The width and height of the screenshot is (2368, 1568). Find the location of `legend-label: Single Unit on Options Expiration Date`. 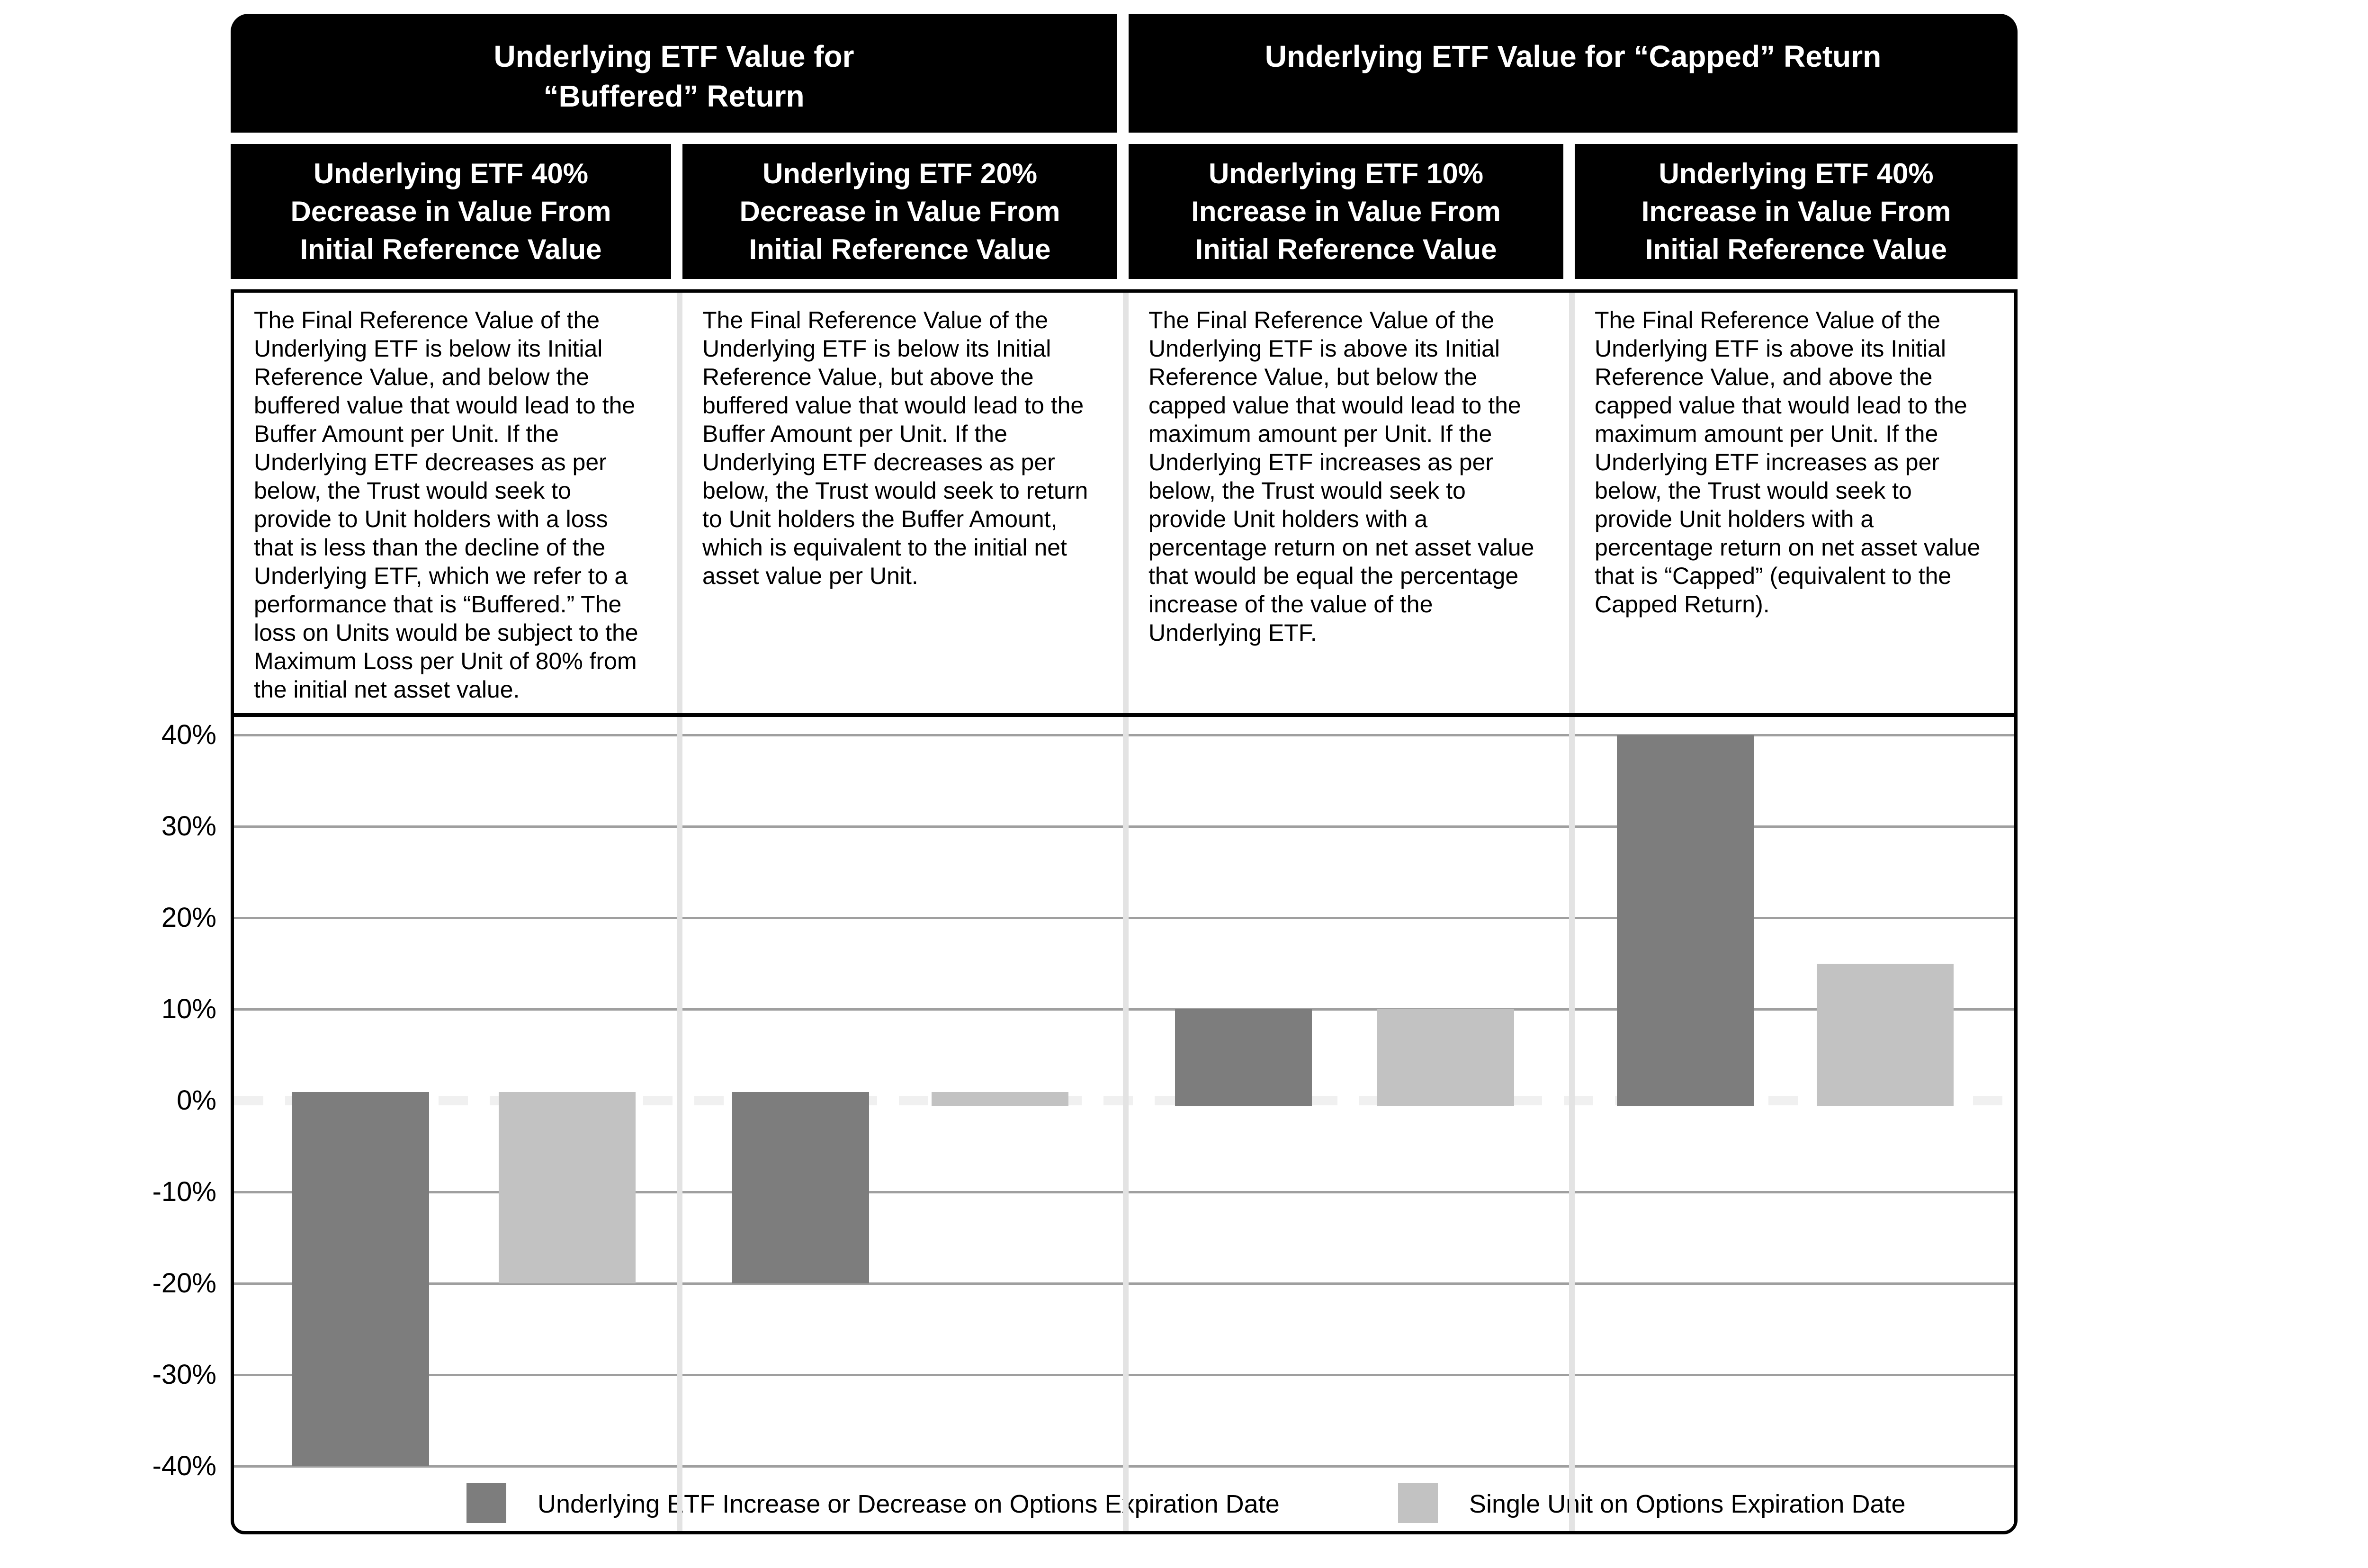

legend-label: Single Unit on Options Expiration Date is located at coordinates (1687, 1504).